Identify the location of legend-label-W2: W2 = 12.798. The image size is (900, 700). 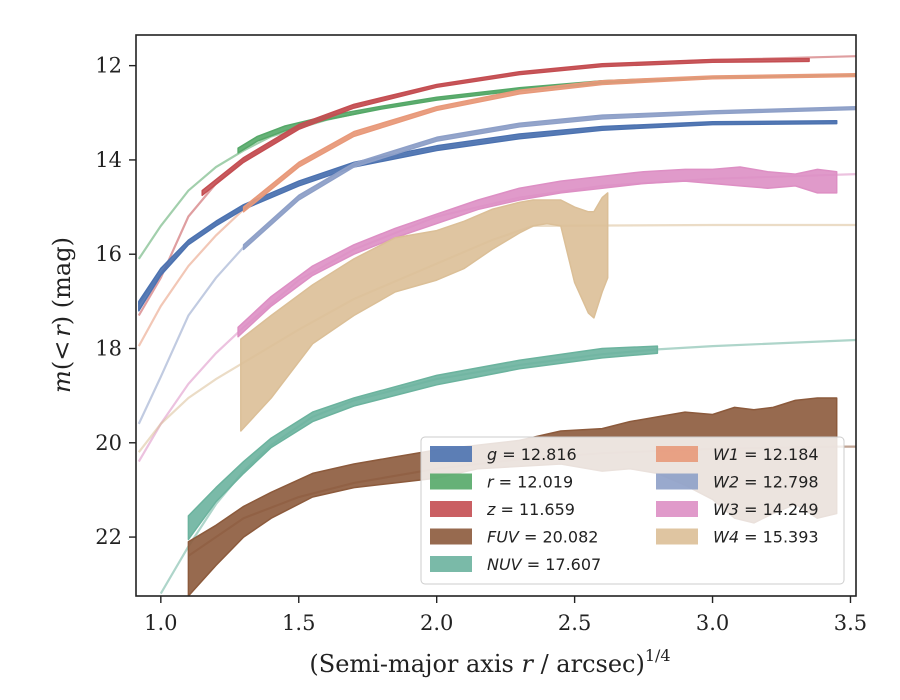
(766, 482).